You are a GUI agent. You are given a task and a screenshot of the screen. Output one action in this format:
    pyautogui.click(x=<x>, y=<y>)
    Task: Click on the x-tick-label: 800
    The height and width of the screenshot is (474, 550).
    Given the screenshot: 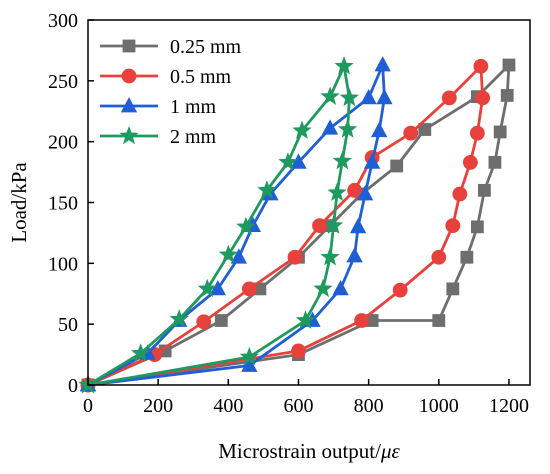 What is the action you would take?
    pyautogui.click(x=369, y=406)
    